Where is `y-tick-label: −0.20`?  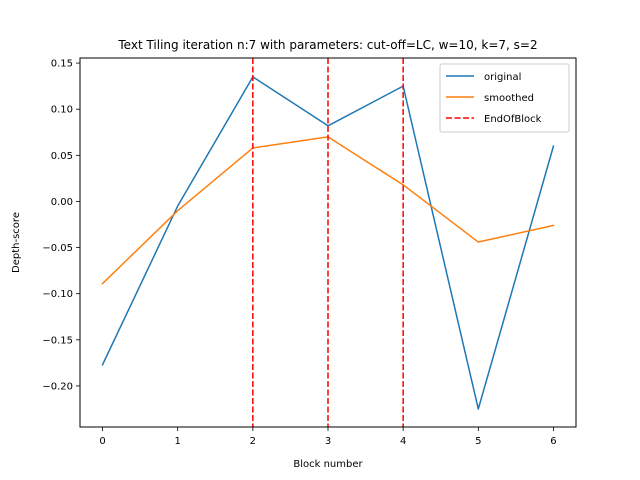
y-tick-label: −0.20 is located at coordinates (57, 386).